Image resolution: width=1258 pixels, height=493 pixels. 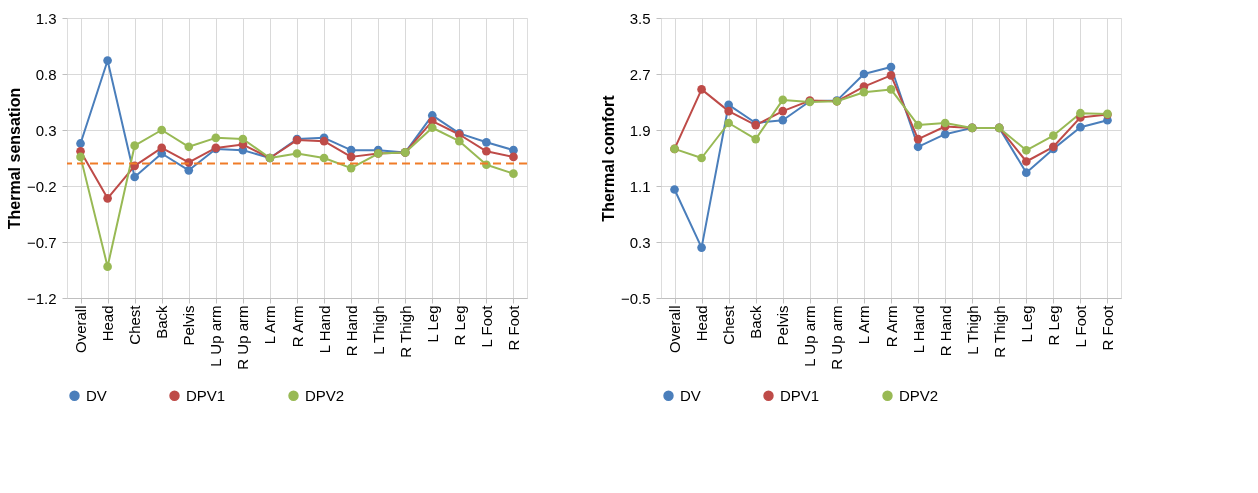 What do you see at coordinates (640, 18) in the screenshot?
I see `y-tick-label: 3.5` at bounding box center [640, 18].